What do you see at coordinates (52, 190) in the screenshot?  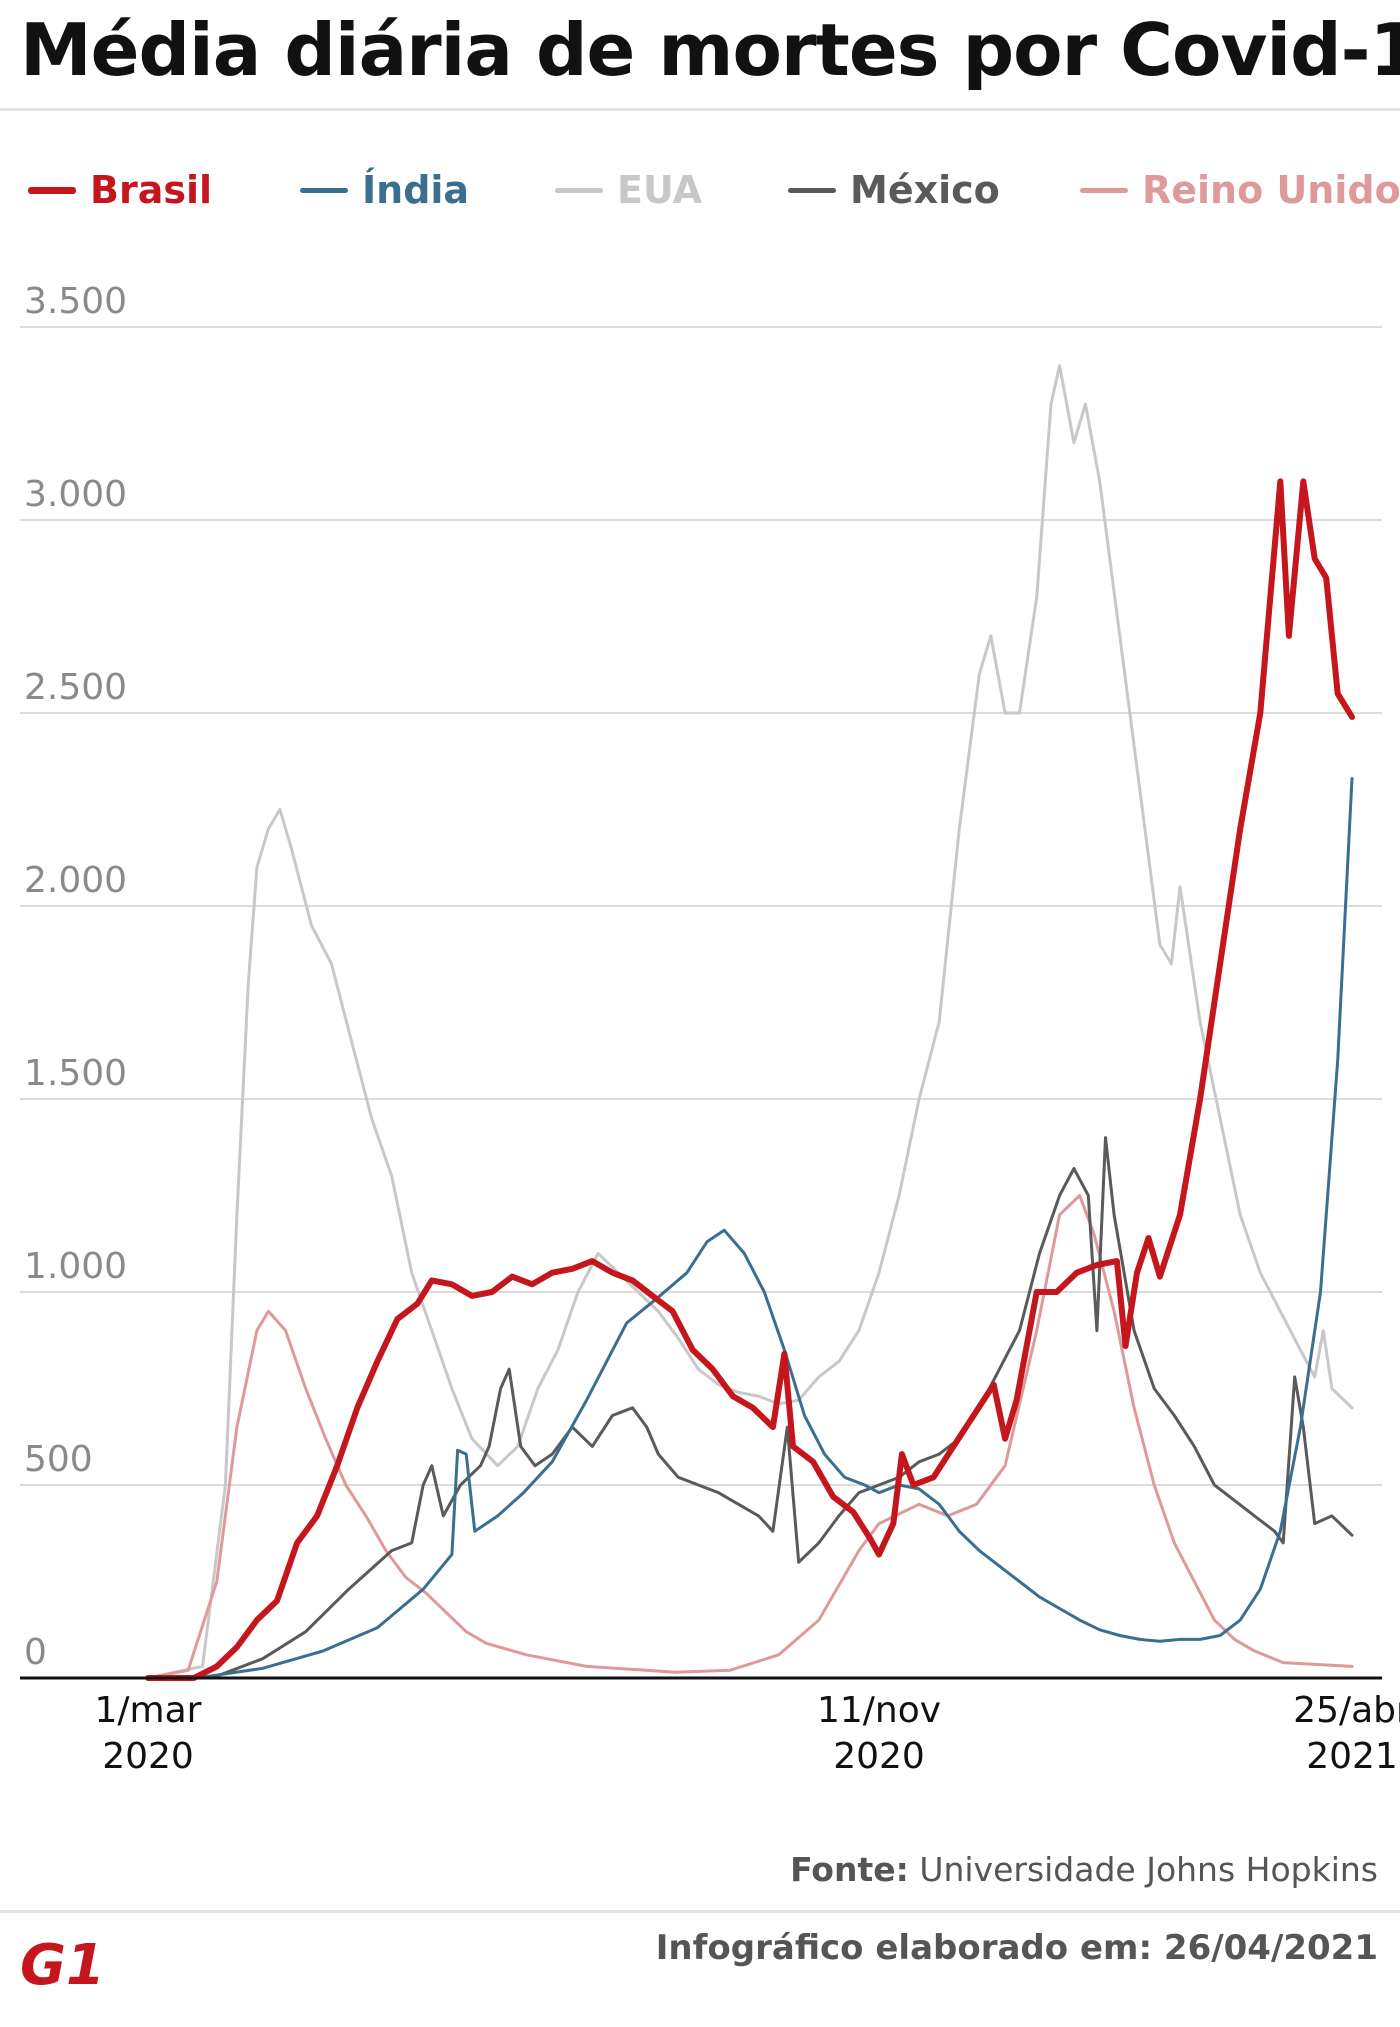 I see `legend-swatch-brasil` at bounding box center [52, 190].